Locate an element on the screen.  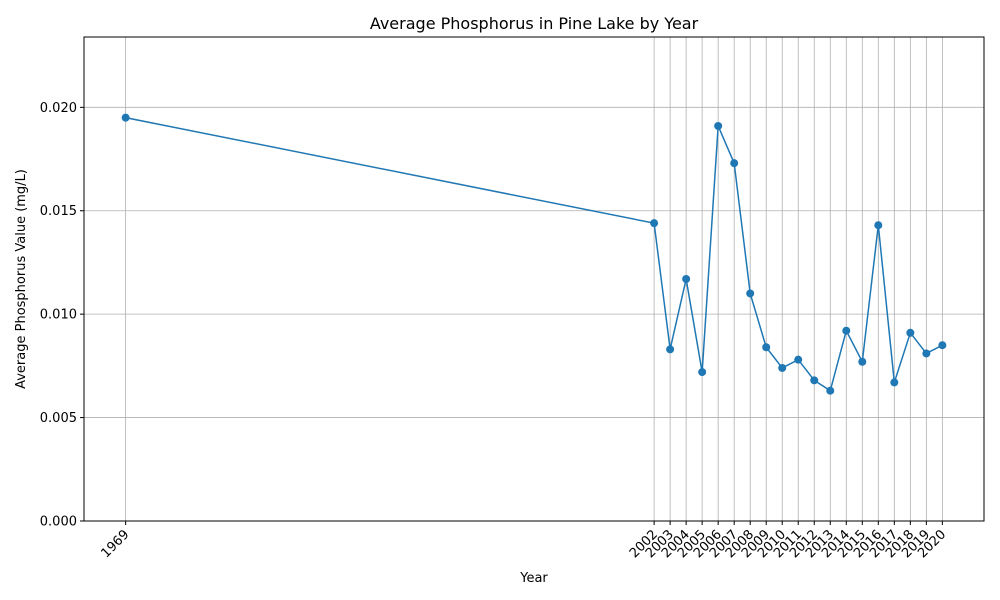
y-axis-label: Average Phosphorus Value (mg/L) is located at coordinates (21, 279).